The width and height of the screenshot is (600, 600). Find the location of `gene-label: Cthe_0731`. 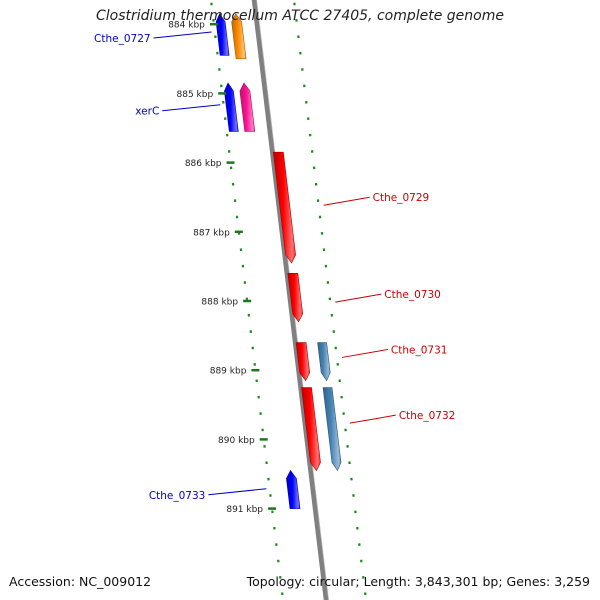

gene-label: Cthe_0731 is located at coordinates (394, 351).